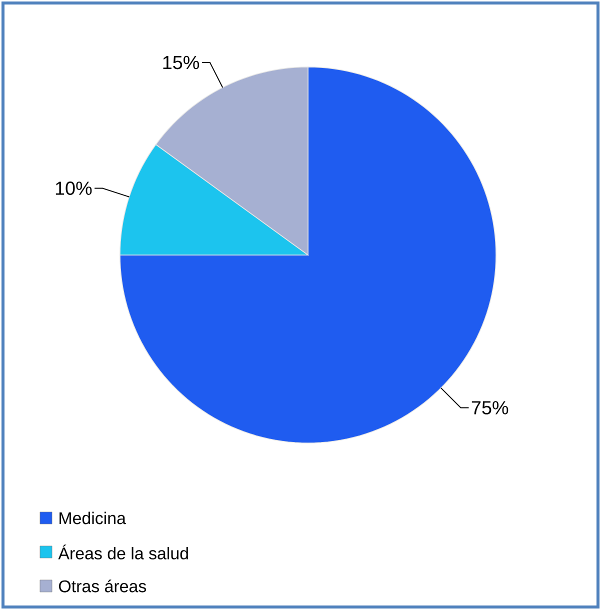 Image resolution: width=601 pixels, height=610 pixels. I want to click on legend-label: Áreas de la salud, so click(123, 552).